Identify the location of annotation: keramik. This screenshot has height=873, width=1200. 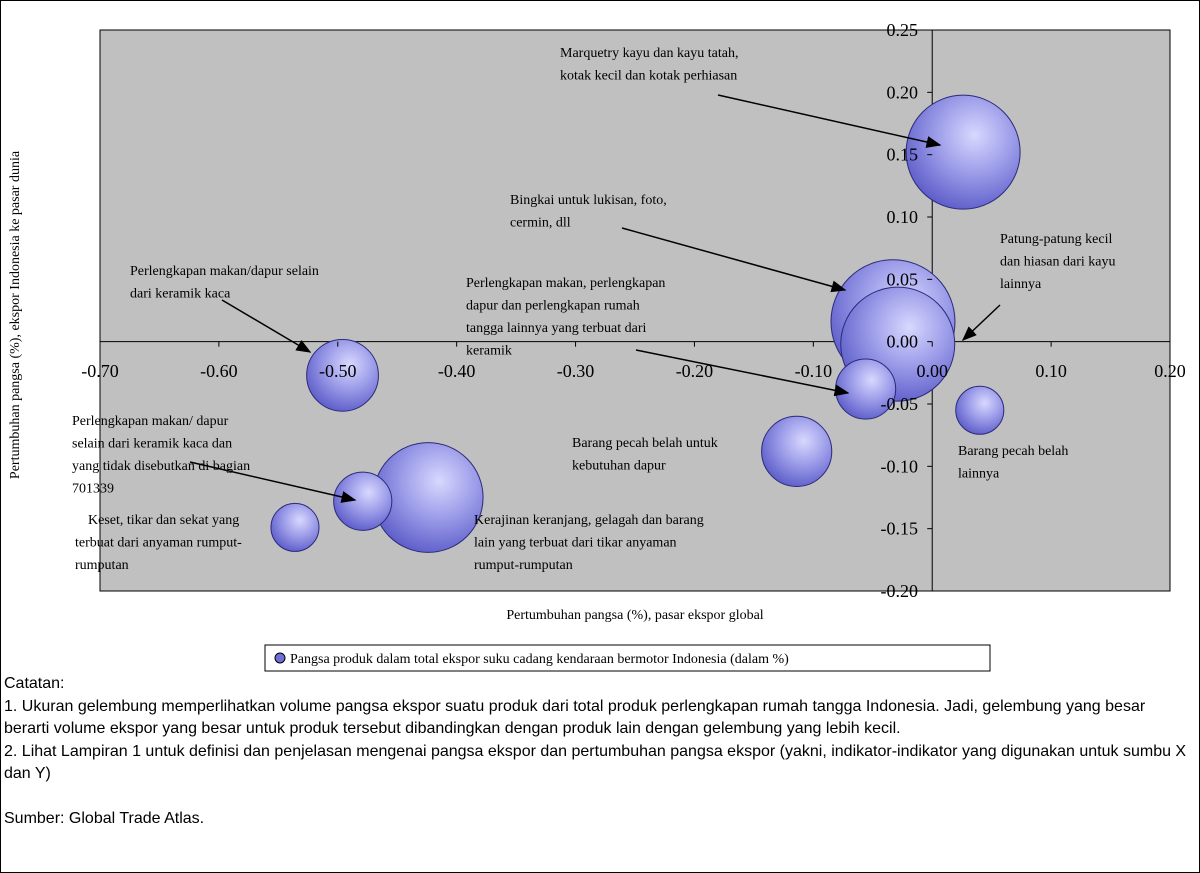
(489, 351).